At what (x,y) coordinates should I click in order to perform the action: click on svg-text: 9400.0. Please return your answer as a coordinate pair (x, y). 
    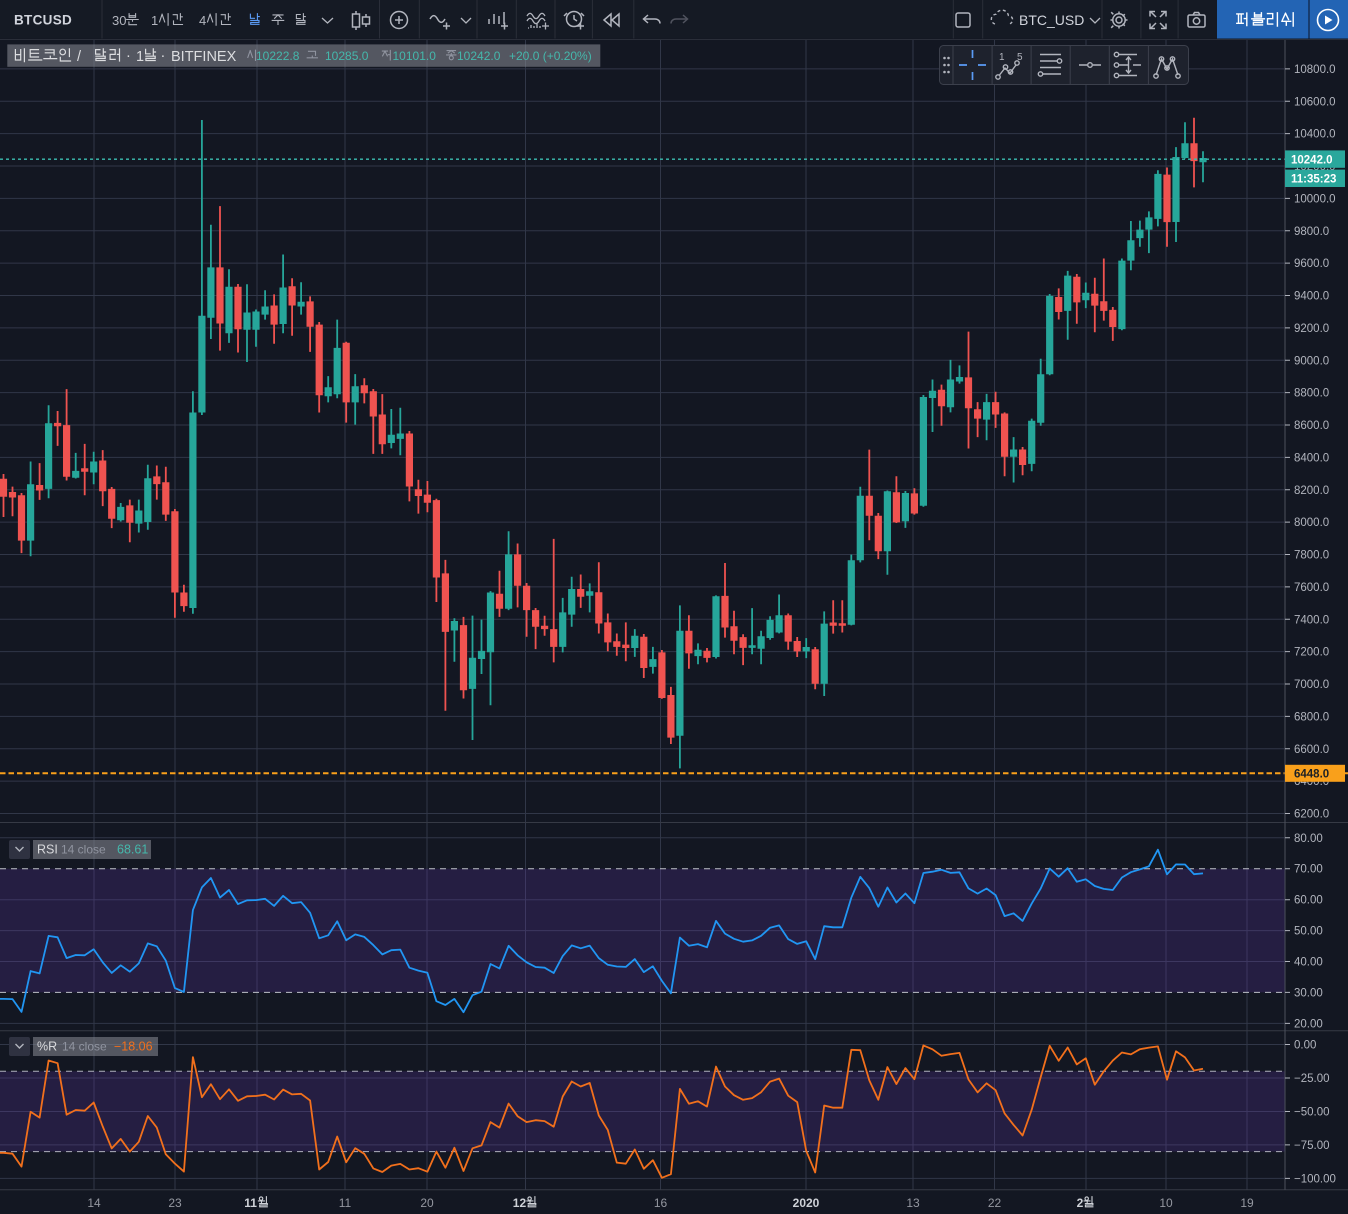
    Looking at the image, I should click on (1311, 297).